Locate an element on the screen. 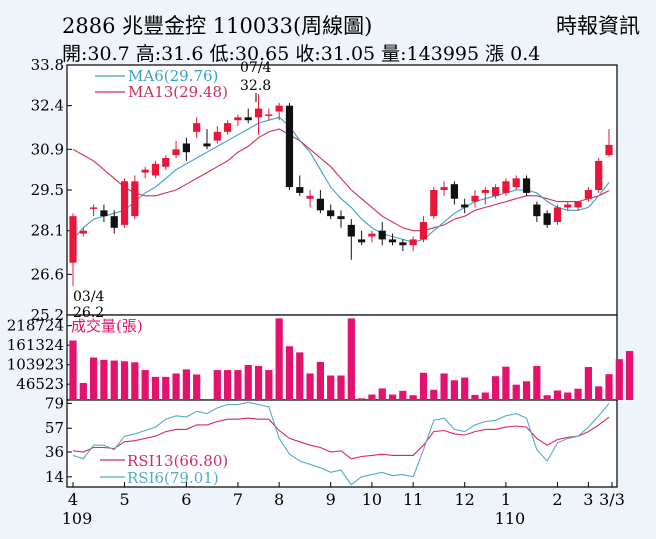 This screenshot has height=539, width=656. chart-title: 2886 兆豐金控 110033(周線圖) is located at coordinates (217, 26).